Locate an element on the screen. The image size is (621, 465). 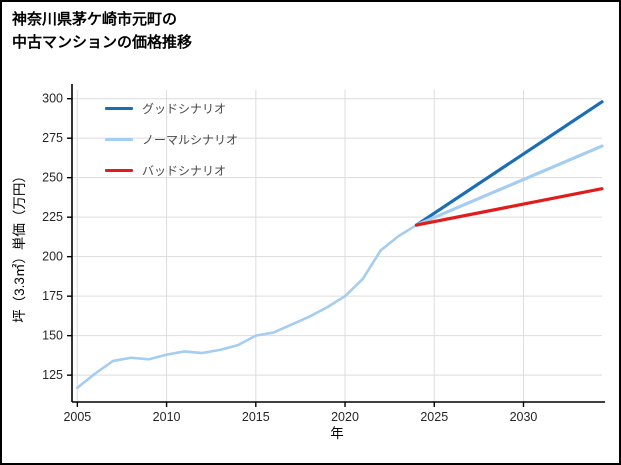
y-tick-label: 275 is located at coordinates (52, 138).